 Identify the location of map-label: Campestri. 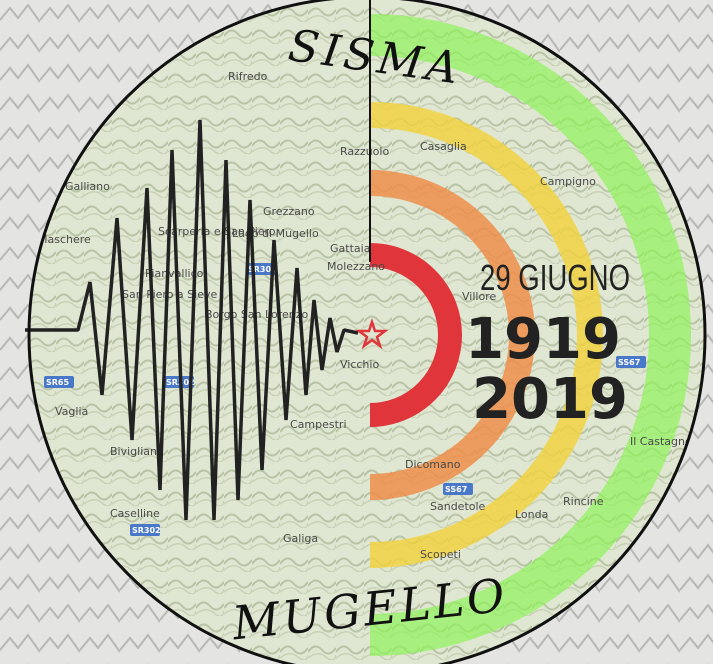
(318, 424).